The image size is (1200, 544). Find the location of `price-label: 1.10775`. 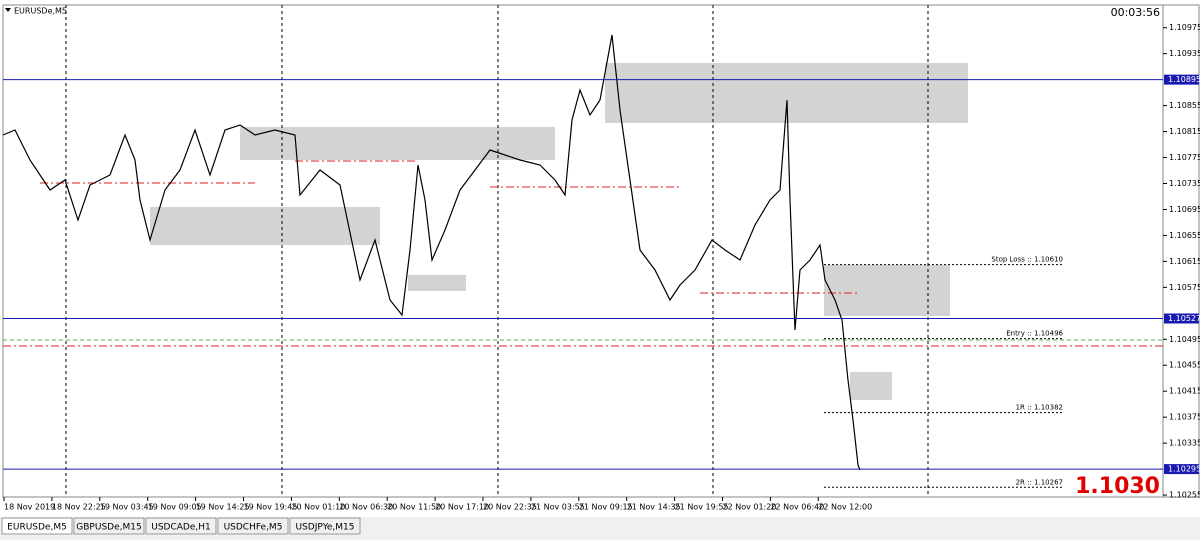

price-label: 1.10775 is located at coordinates (1184, 157).